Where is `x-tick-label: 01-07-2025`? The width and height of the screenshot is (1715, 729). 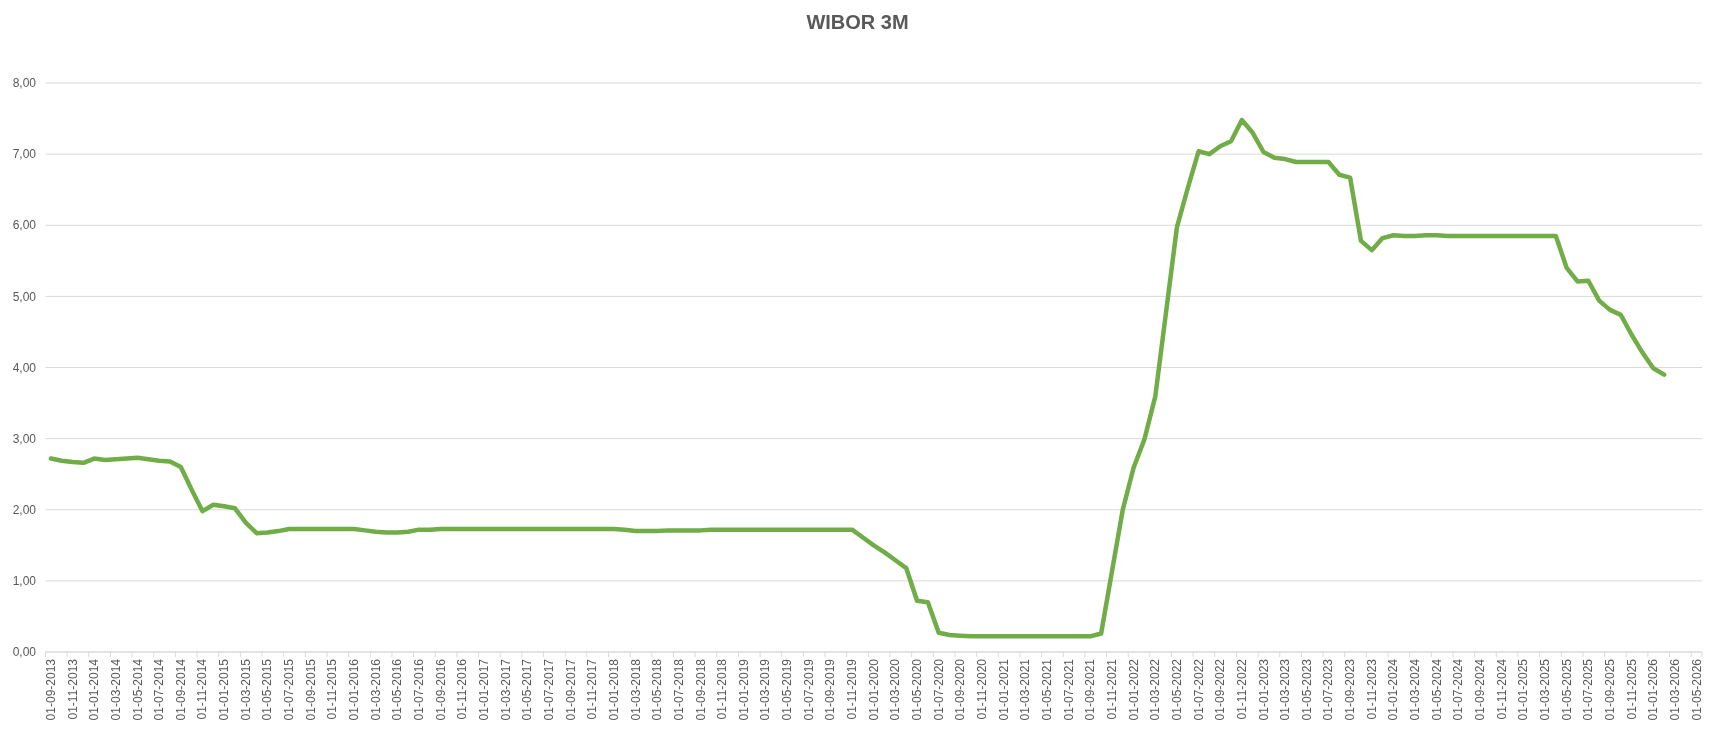
x-tick-label: 01-07-2025 is located at coordinates (1588, 689).